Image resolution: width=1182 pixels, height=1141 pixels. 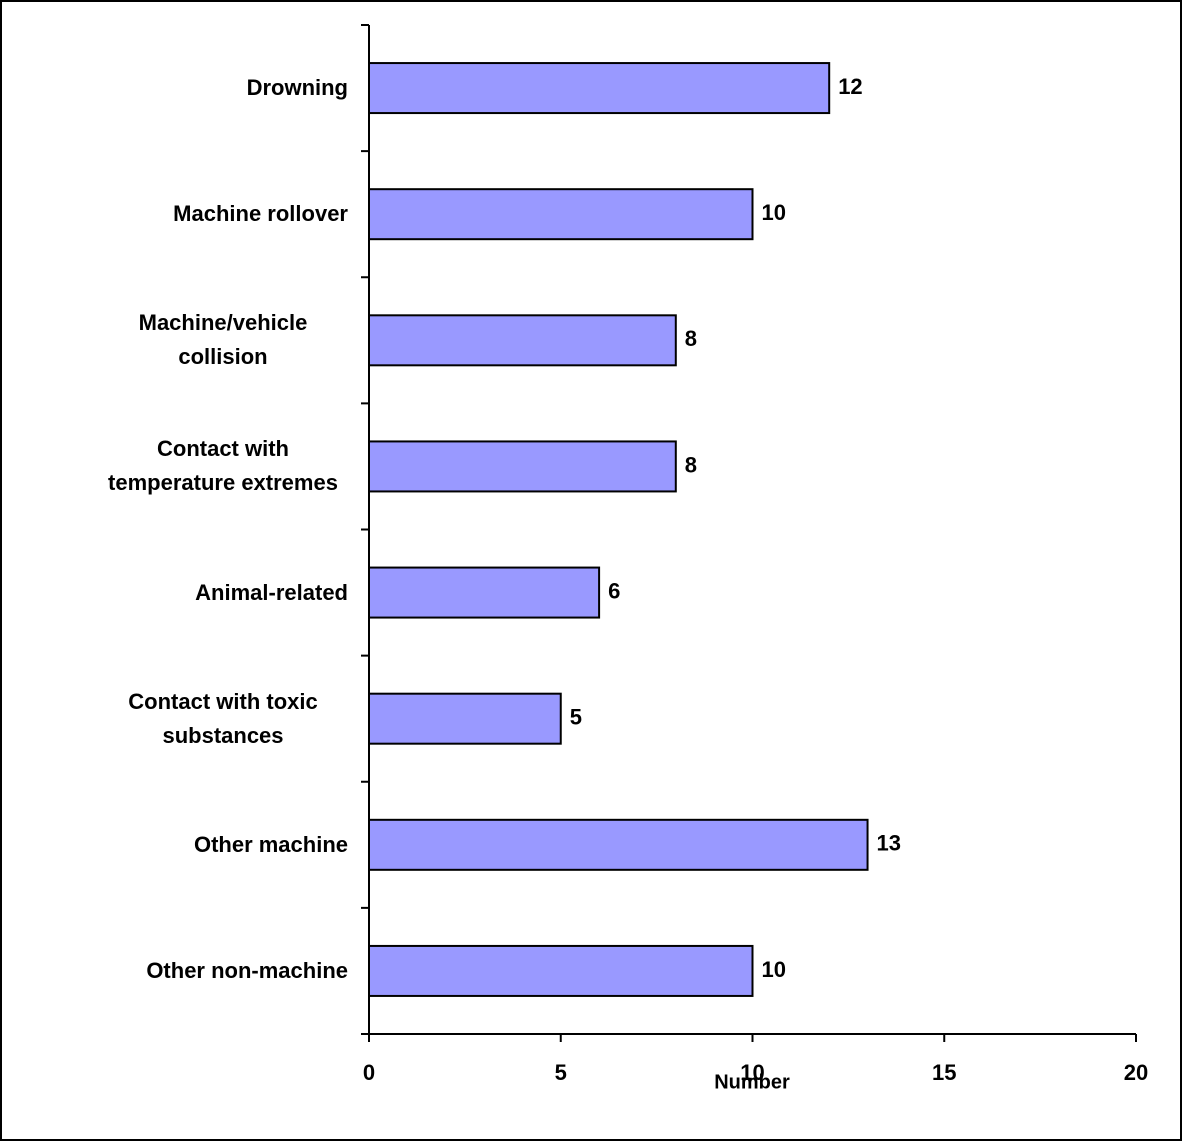 What do you see at coordinates (223, 340) in the screenshot?
I see `y-tick-label: Machine/vehicle collision` at bounding box center [223, 340].